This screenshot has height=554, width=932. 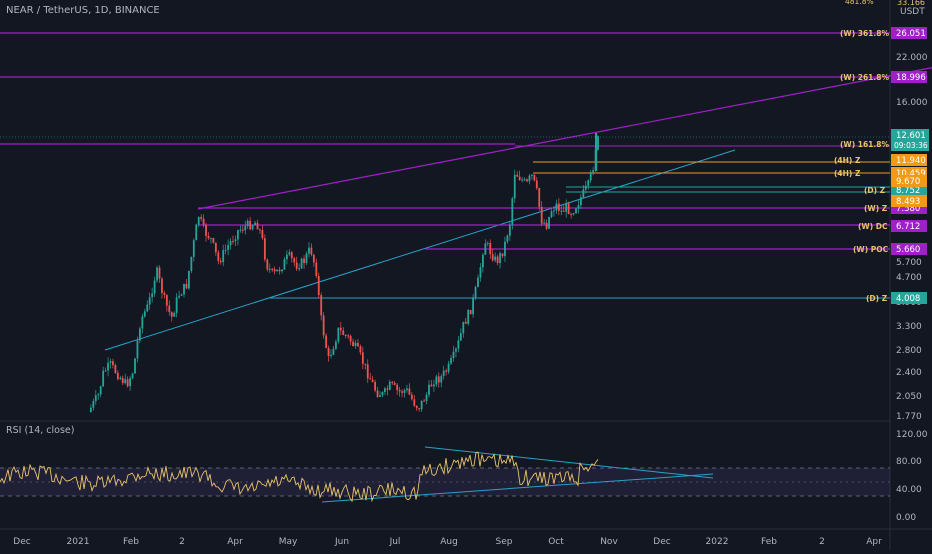 What do you see at coordinates (661, 542) in the screenshot?
I see `x-tick-label: Dec` at bounding box center [661, 542].